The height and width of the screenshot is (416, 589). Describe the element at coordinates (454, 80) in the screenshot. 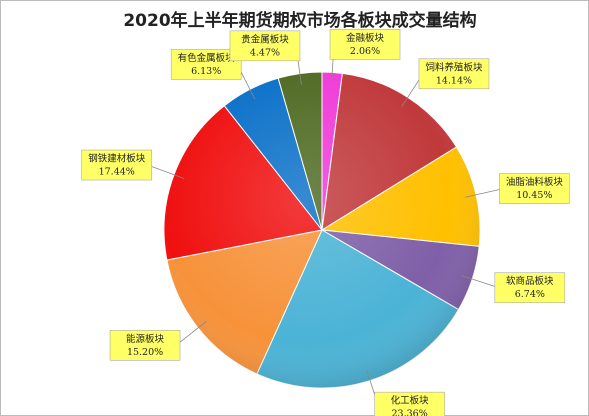

I see `label-value: 14.14%` at that location.